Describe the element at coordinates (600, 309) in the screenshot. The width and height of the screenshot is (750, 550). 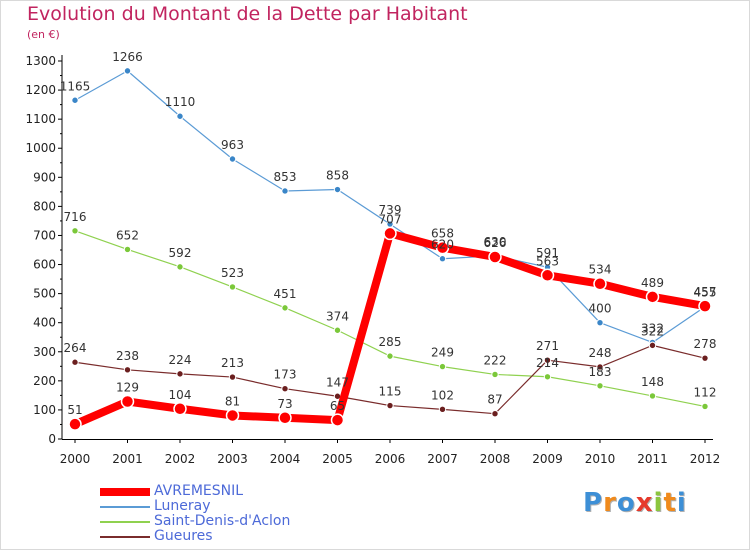
I see `data-label-luneray: 400` at that location.